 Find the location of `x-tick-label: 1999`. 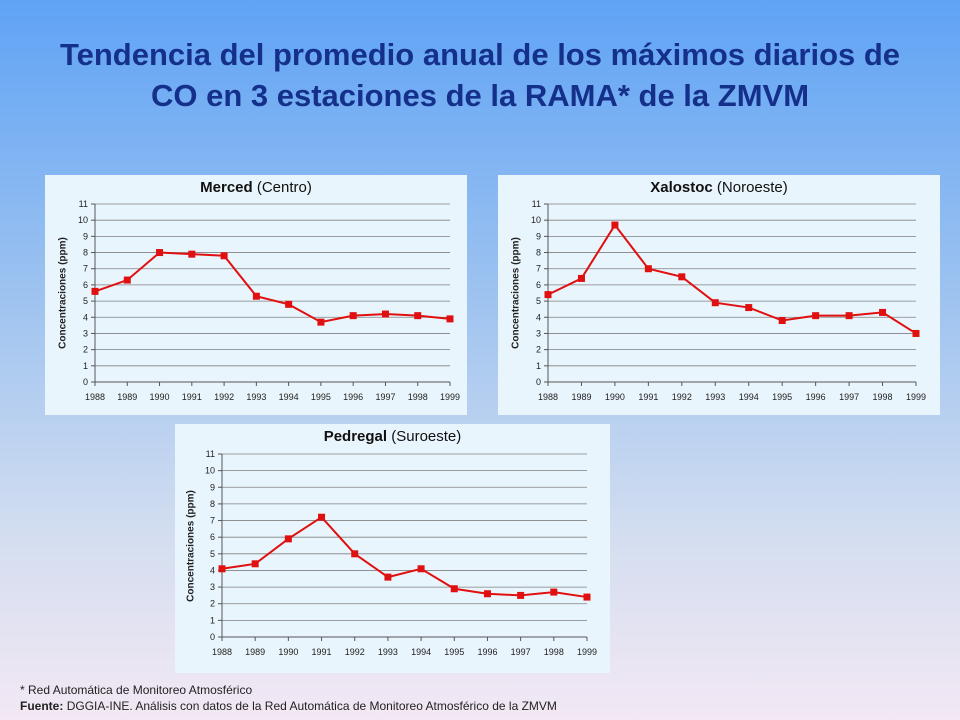

x-tick-label: 1999 is located at coordinates (450, 397).